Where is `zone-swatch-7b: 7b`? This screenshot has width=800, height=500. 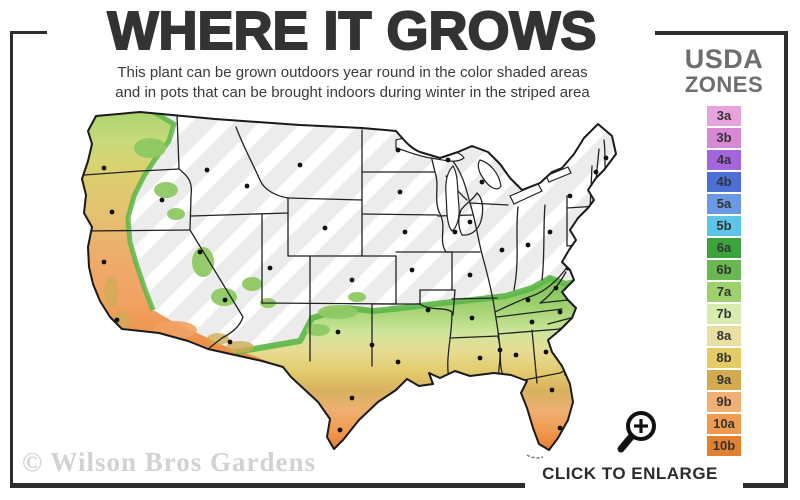 zone-swatch-7b: 7b is located at coordinates (724, 314).